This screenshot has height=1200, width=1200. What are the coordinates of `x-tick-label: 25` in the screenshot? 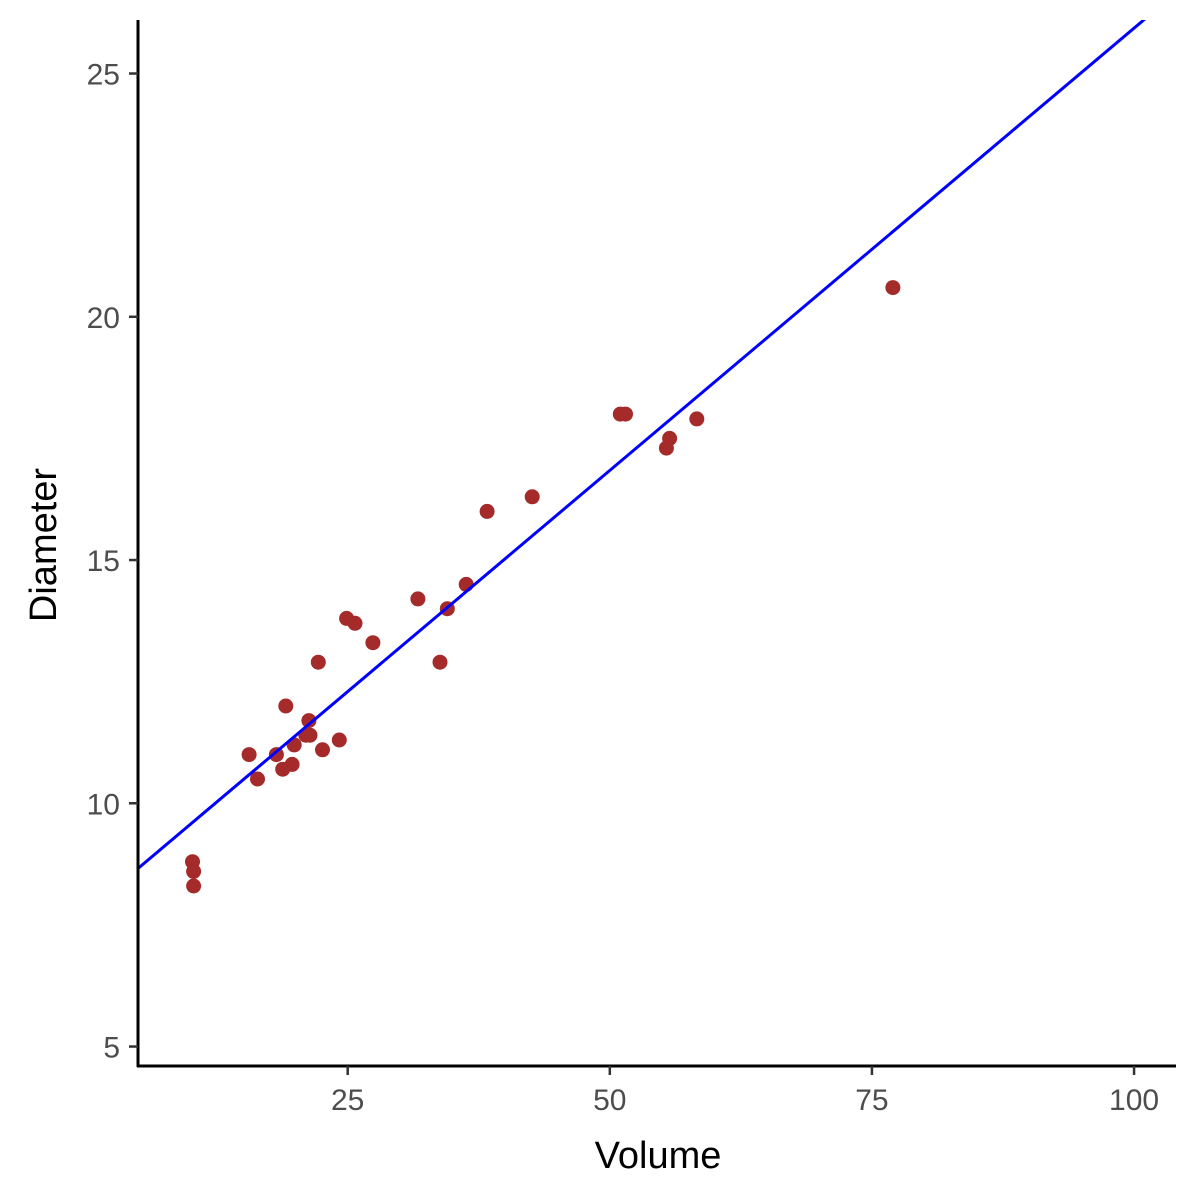 It's located at (347, 1100).